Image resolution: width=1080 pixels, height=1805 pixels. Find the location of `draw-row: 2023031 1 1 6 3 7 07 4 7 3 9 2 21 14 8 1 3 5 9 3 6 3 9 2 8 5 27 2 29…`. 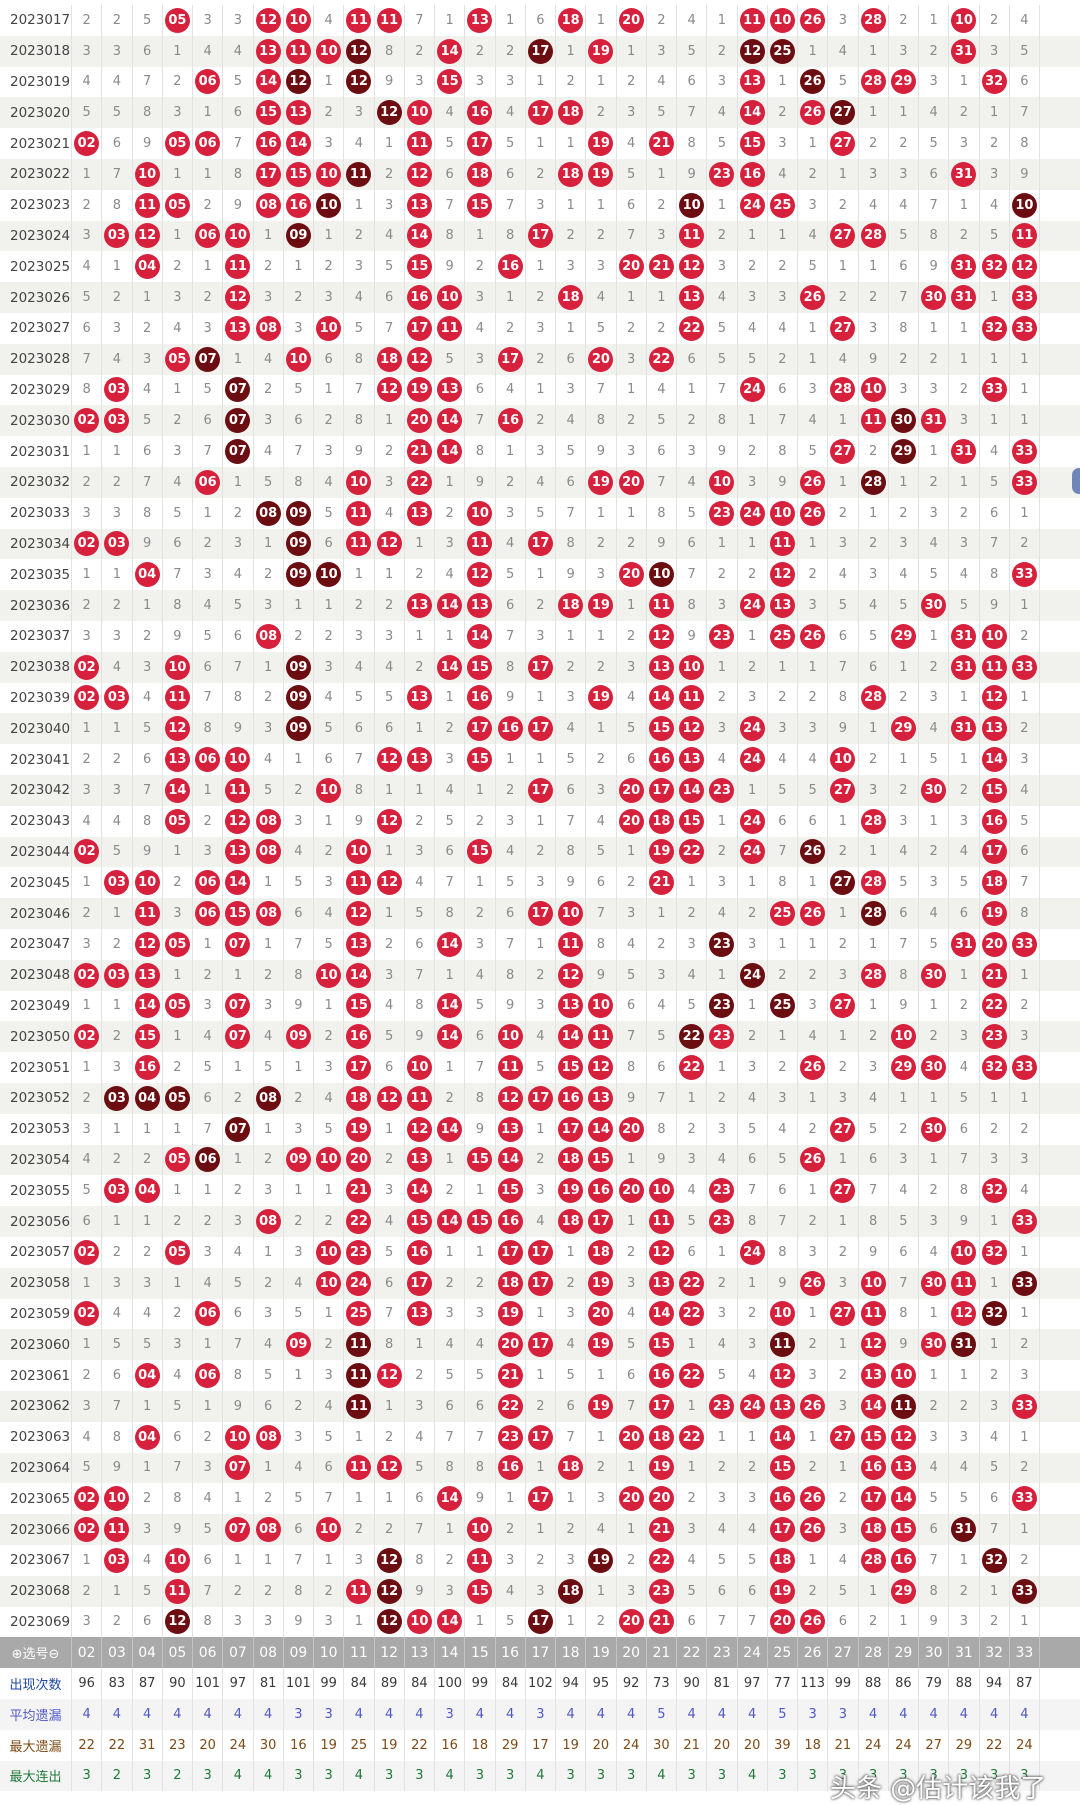

draw-row: 2023031 1 1 6 3 7 07 4 7 3 9 2 21 14 8 1 3 5 9 3 6 3 9 2 8 5 27 2 29… is located at coordinates (540, 451).